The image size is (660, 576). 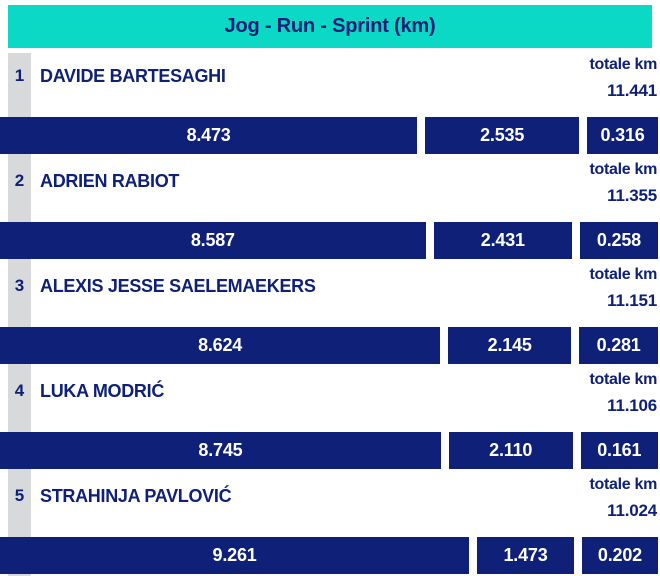 What do you see at coordinates (632, 90) in the screenshot?
I see `total-km-value: 11.441` at bounding box center [632, 90].